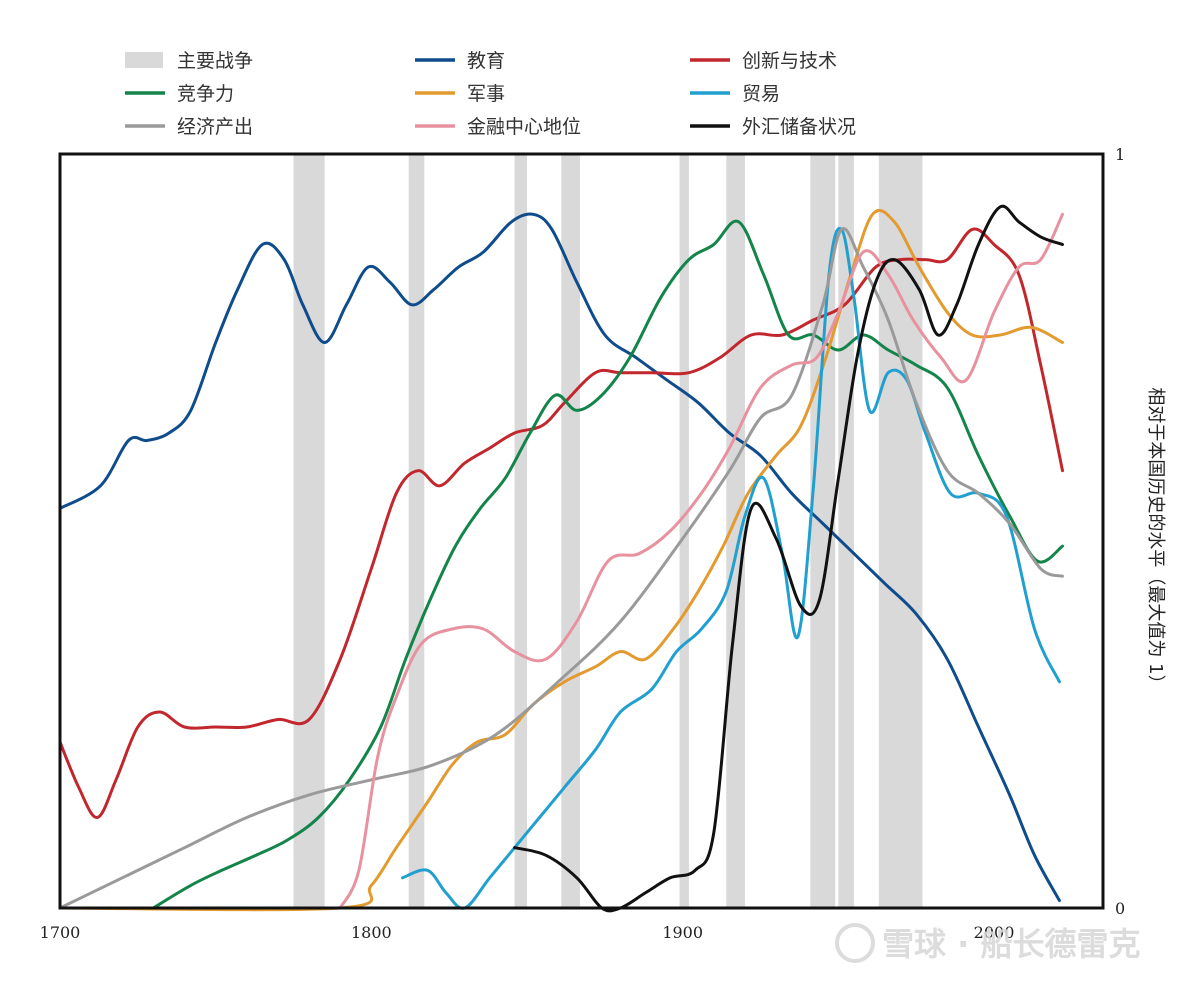 This screenshot has height=981, width=1188. What do you see at coordinates (371, 932) in the screenshot?
I see `x-tick-label: 1800` at bounding box center [371, 932].